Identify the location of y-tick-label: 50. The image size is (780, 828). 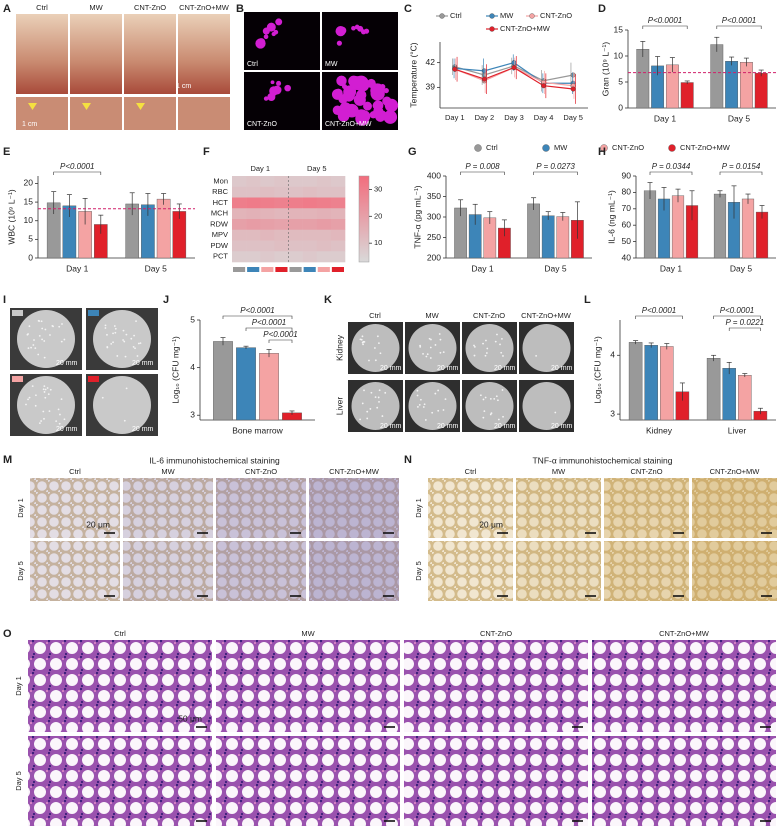
(627, 241).